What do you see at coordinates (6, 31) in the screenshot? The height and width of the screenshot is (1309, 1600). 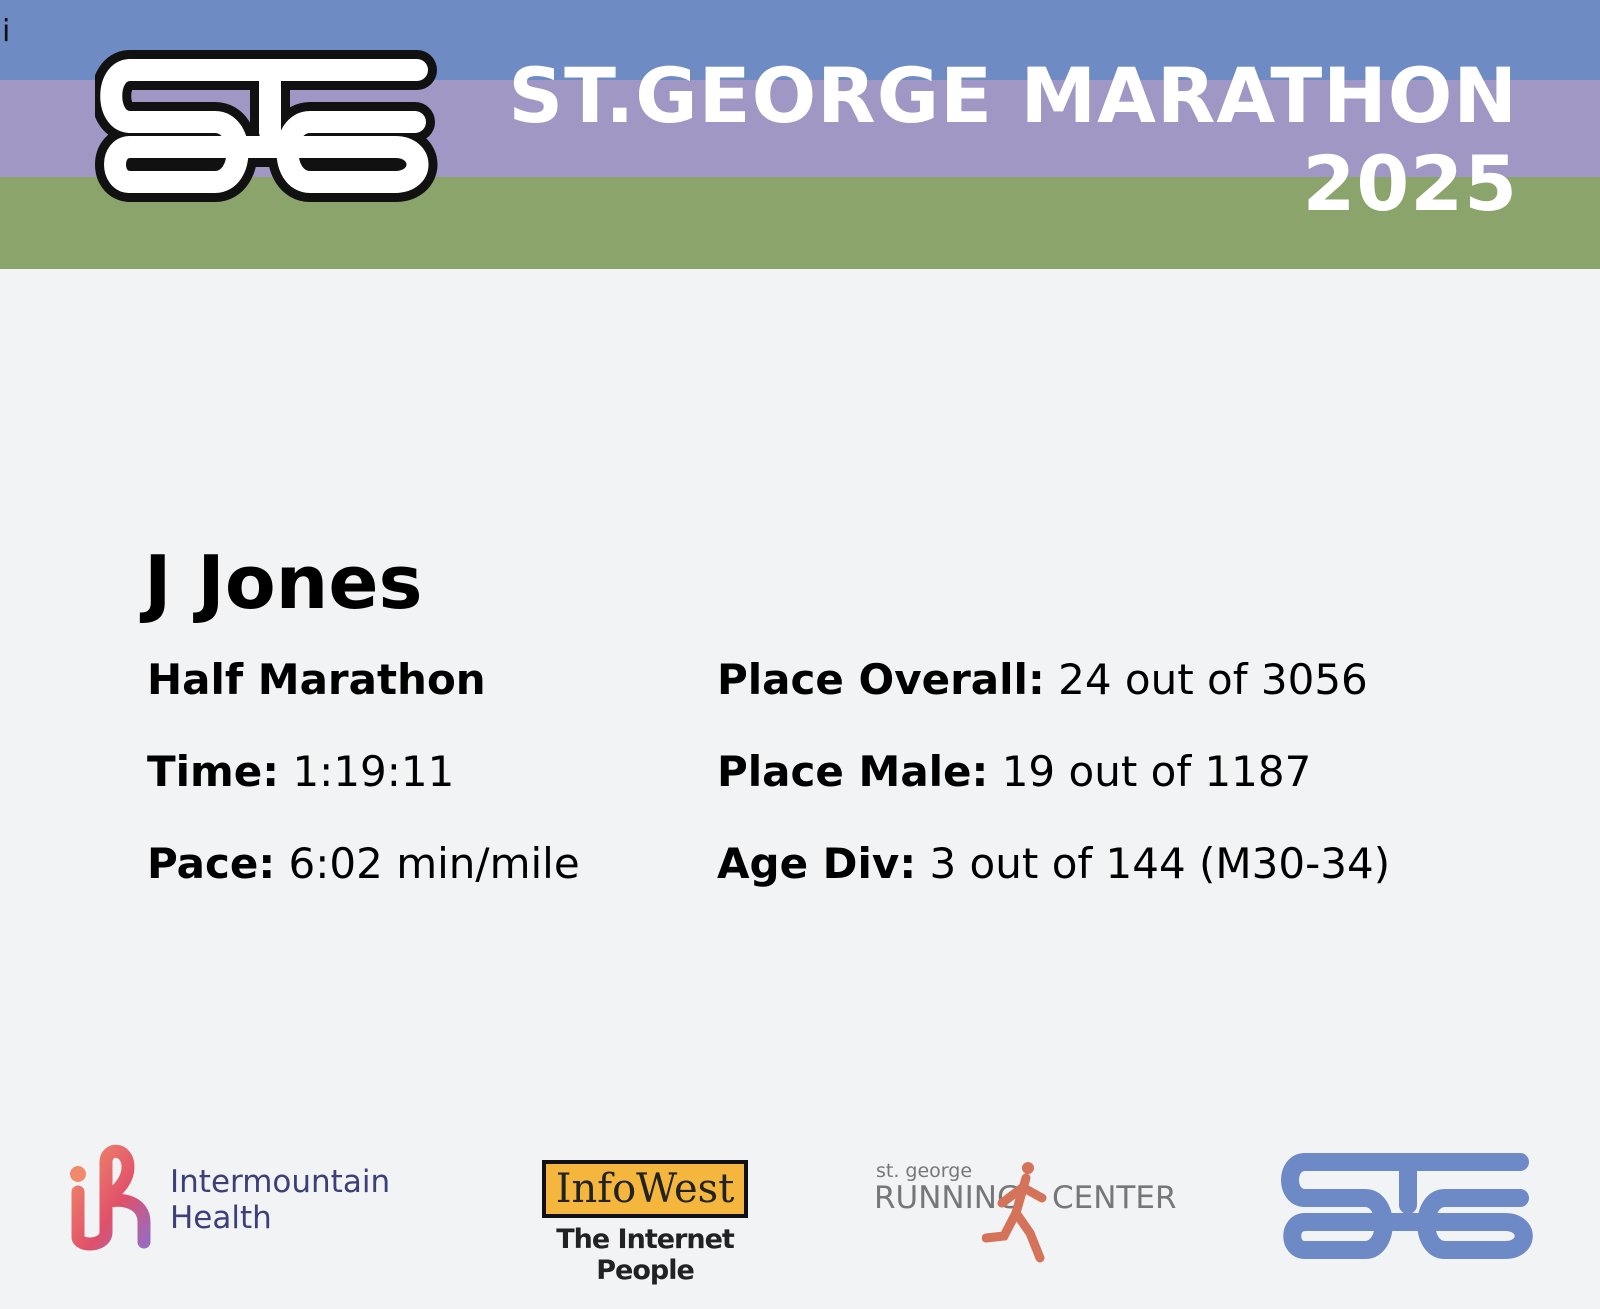 I see `text-cursor: i` at bounding box center [6, 31].